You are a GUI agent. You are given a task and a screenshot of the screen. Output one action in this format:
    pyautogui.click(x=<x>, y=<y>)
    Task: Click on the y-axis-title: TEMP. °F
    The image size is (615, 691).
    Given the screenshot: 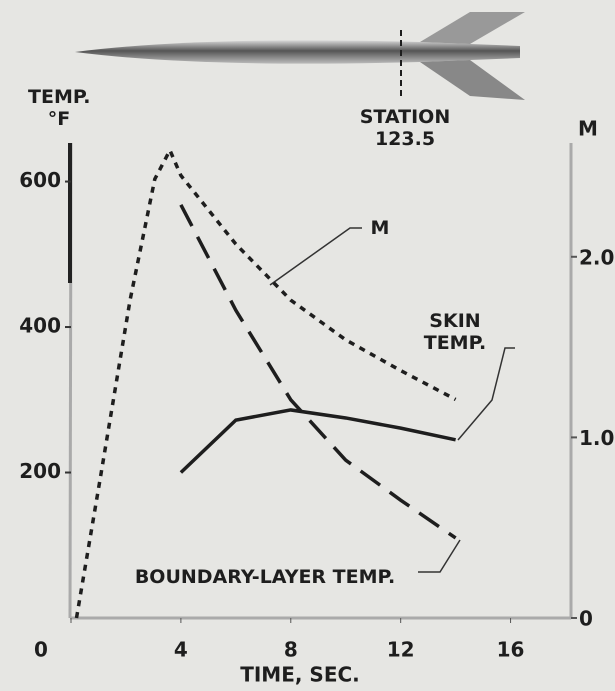 What is the action you would take?
    pyautogui.click(x=59, y=108)
    